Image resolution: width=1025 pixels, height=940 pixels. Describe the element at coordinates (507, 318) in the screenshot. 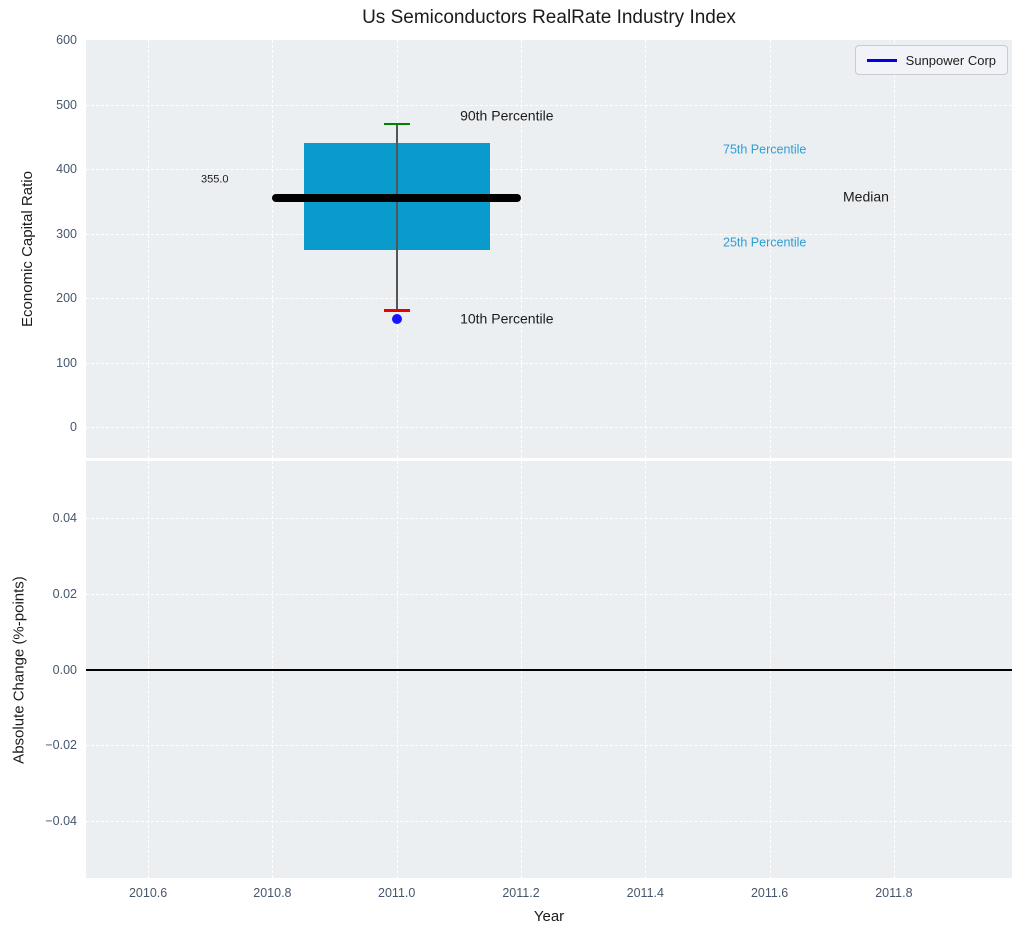

I see `annotation-10th-percentile: 10th Percentile` at that location.